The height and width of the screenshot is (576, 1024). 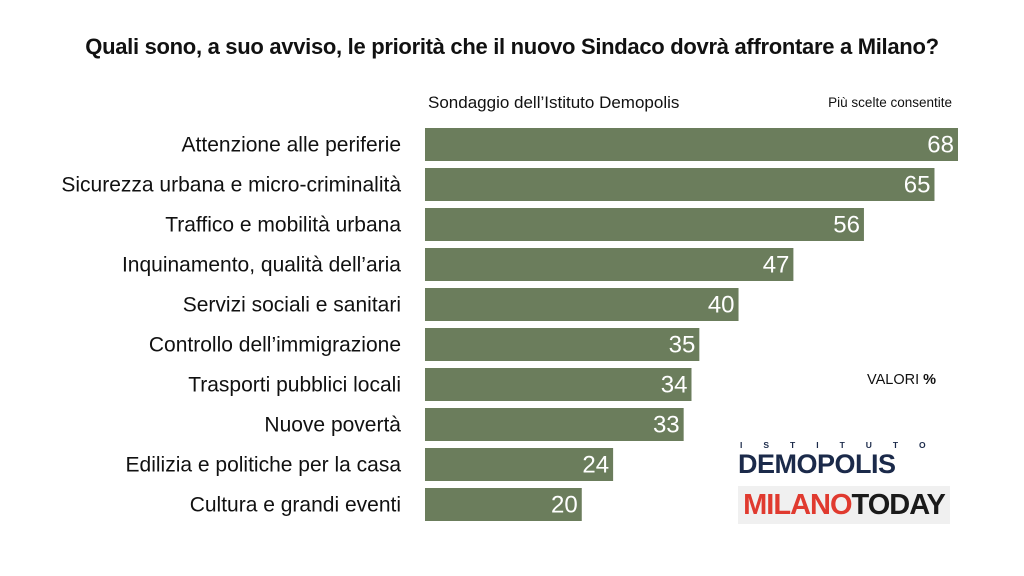 I want to click on demopolis-logo-main: DEMOPOLIS, so click(x=817, y=464).